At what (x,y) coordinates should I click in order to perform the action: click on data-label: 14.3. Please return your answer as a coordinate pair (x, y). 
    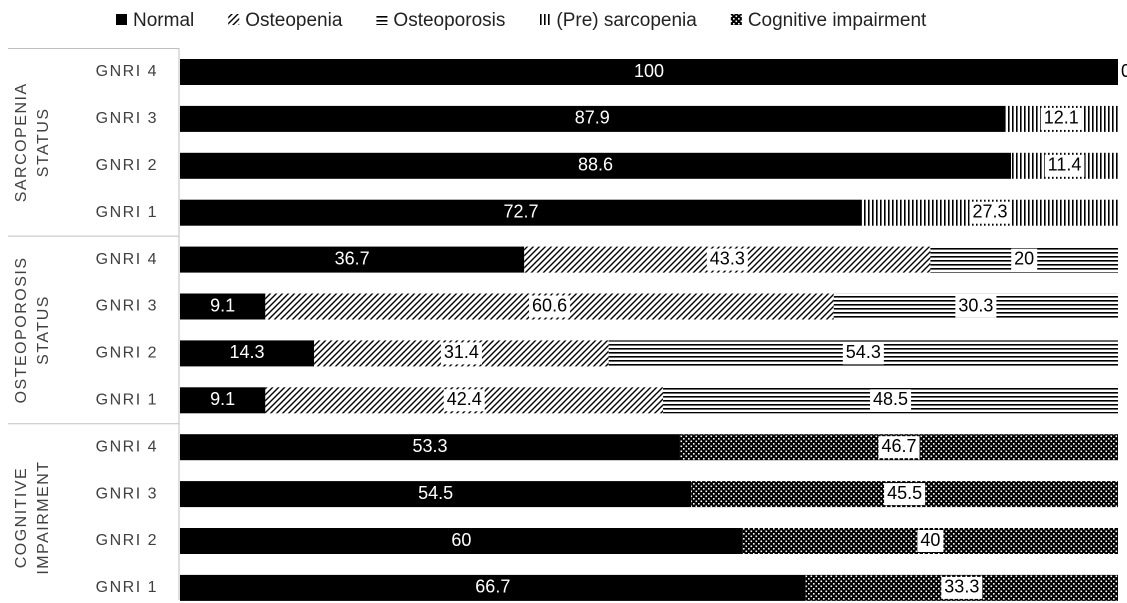
    Looking at the image, I should click on (247, 352).